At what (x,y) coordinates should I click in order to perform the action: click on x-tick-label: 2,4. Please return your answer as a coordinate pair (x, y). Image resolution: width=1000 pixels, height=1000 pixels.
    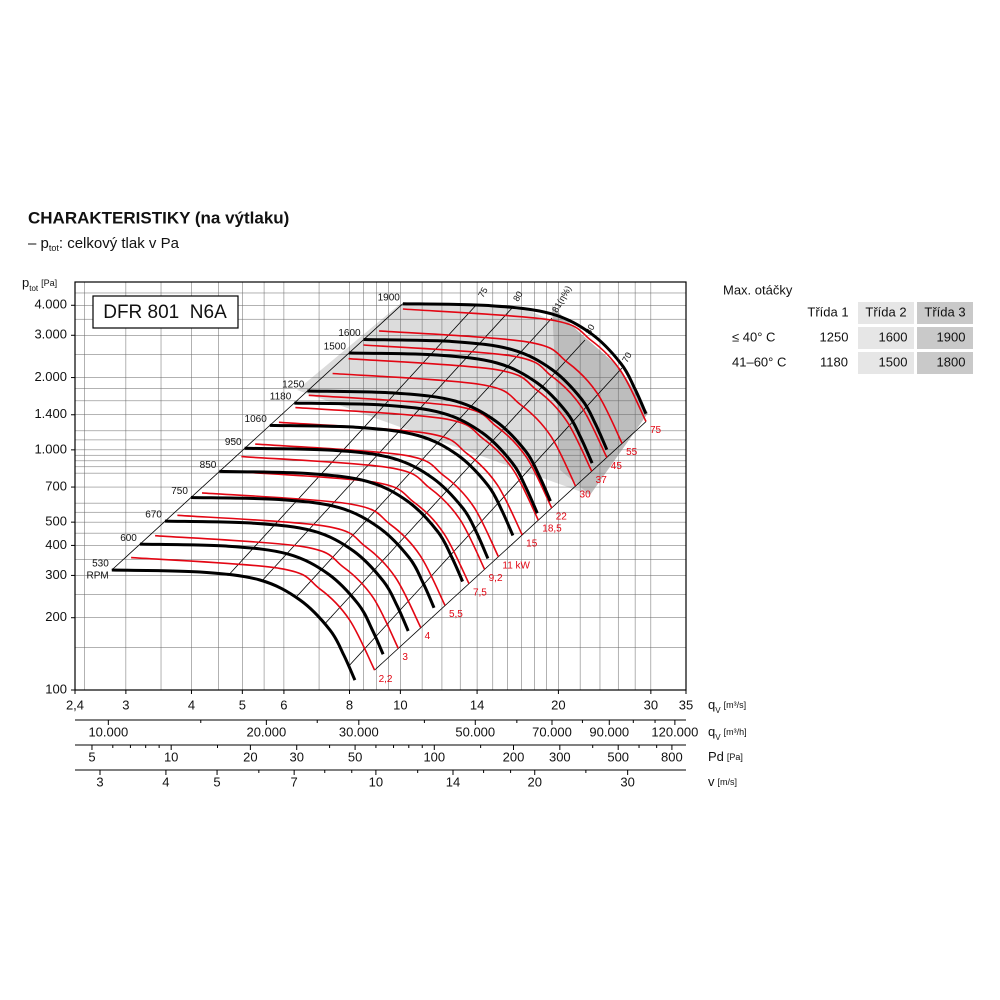
    Looking at the image, I should click on (75, 704).